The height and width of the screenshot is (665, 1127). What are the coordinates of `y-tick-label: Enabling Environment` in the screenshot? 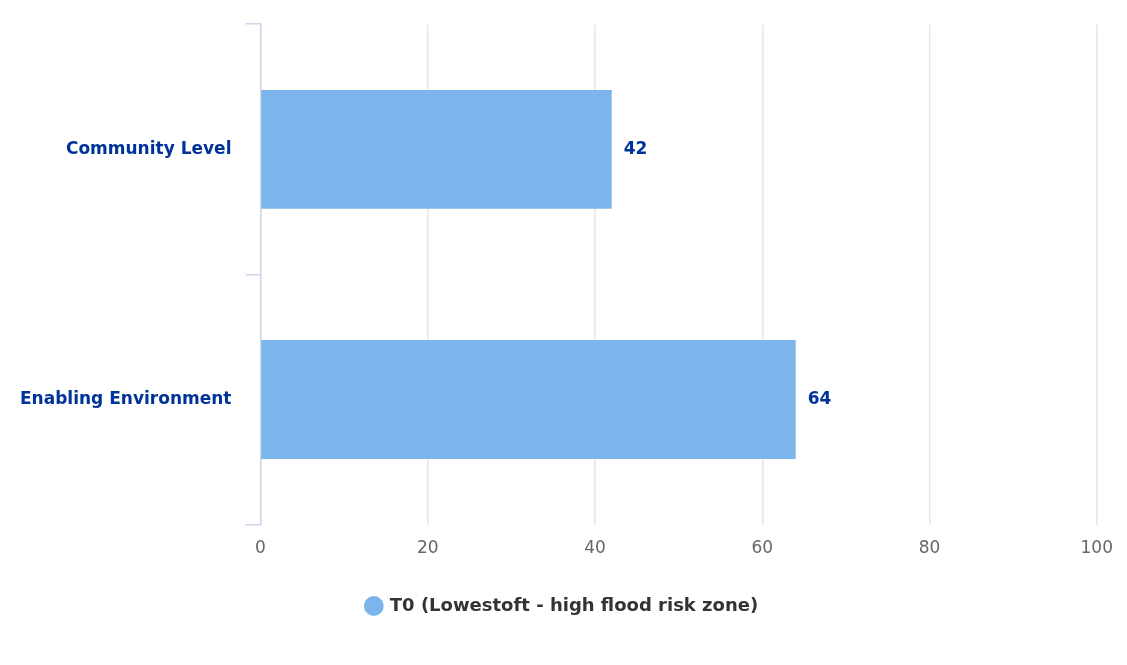 It's located at (125, 397).